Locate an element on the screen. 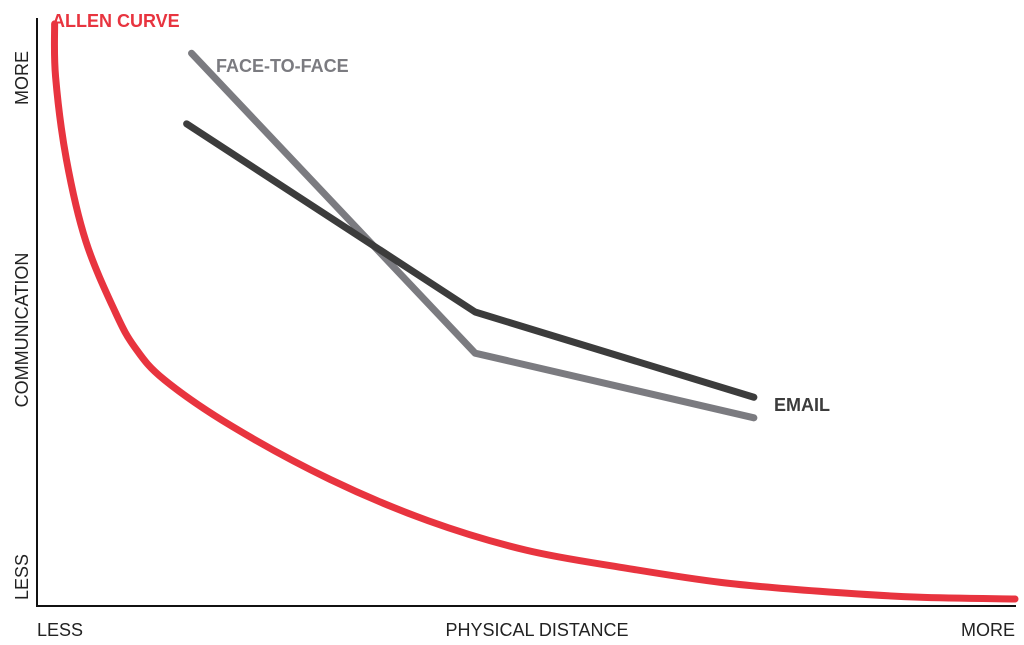 Image resolution: width=1024 pixels, height=645 pixels. series-label-allen-curve: ALLEN CURVE is located at coordinates (116, 21).